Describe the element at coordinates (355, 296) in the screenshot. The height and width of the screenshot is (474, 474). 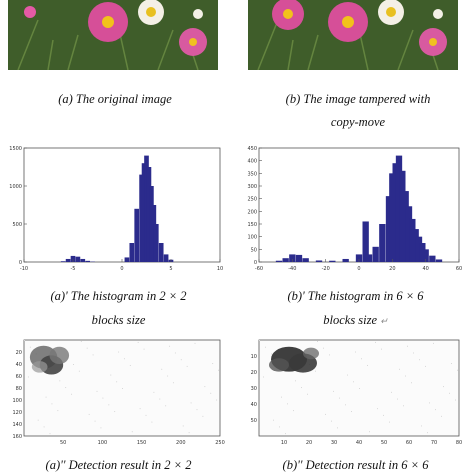
I see `caption-histogram-6x6-line1: (b)' The histogram in 6 × 6` at that location.